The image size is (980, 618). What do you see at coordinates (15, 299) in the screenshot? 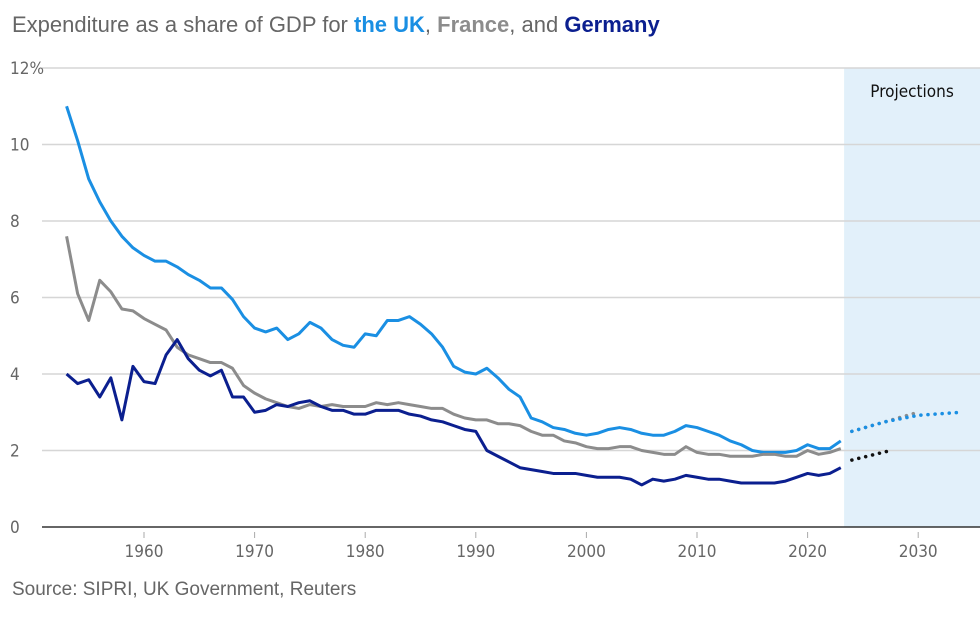
I see `y-tick-label: 6` at bounding box center [15, 299].